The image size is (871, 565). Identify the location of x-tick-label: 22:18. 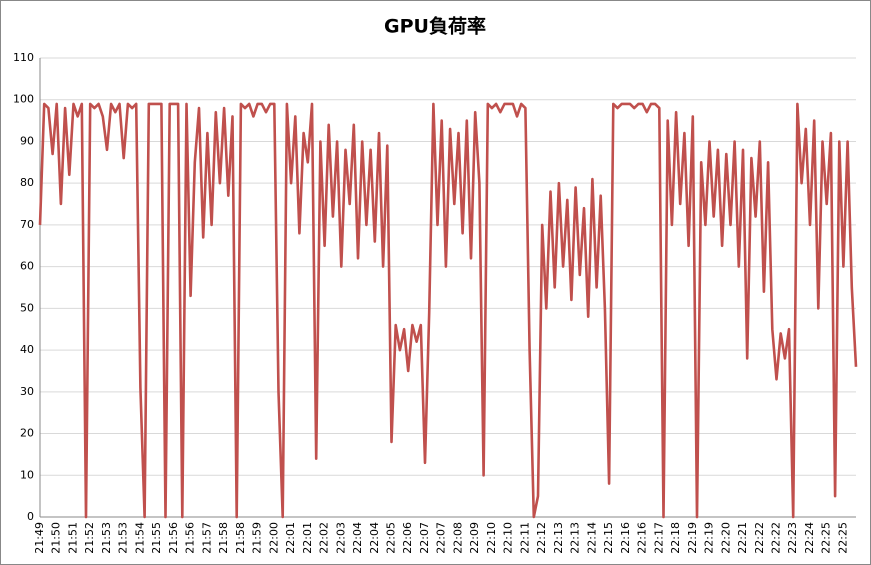
(675, 538).